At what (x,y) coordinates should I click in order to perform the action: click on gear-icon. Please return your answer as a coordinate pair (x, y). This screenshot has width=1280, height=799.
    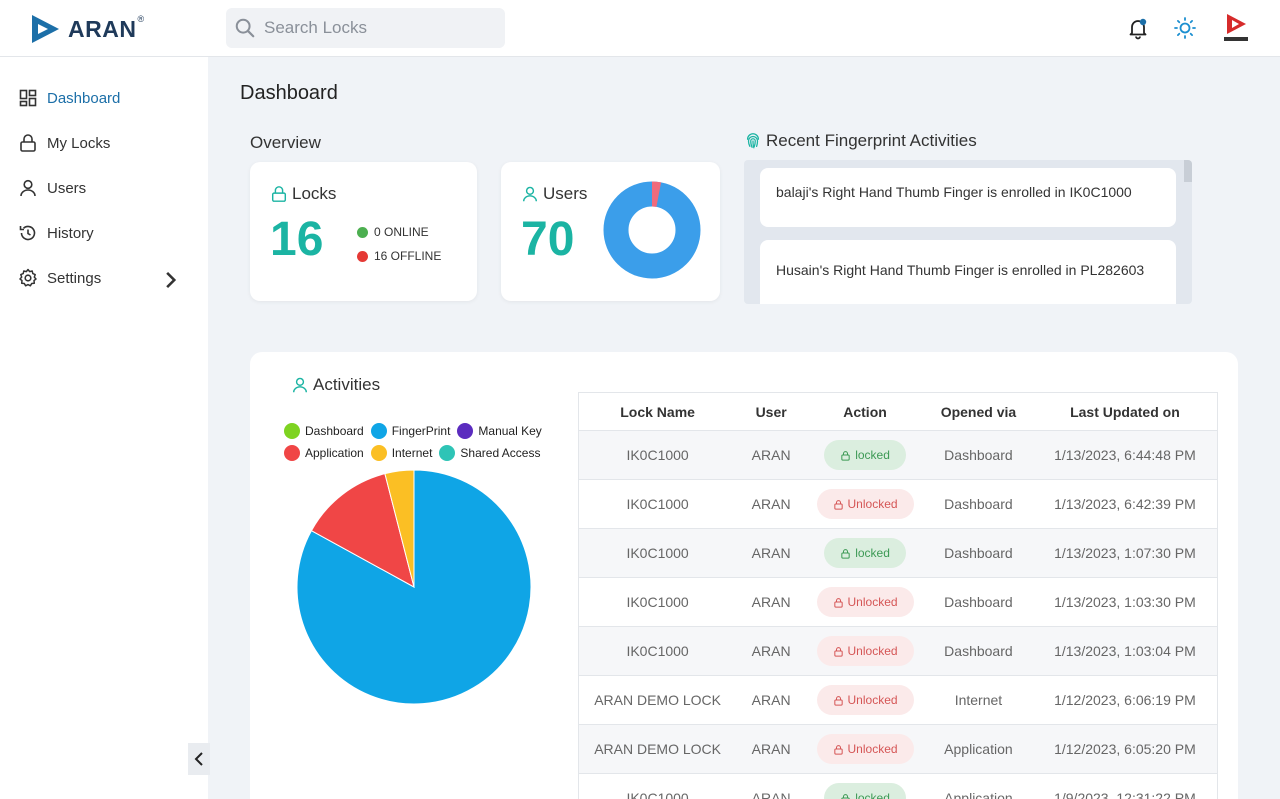
    Looking at the image, I should click on (28, 277).